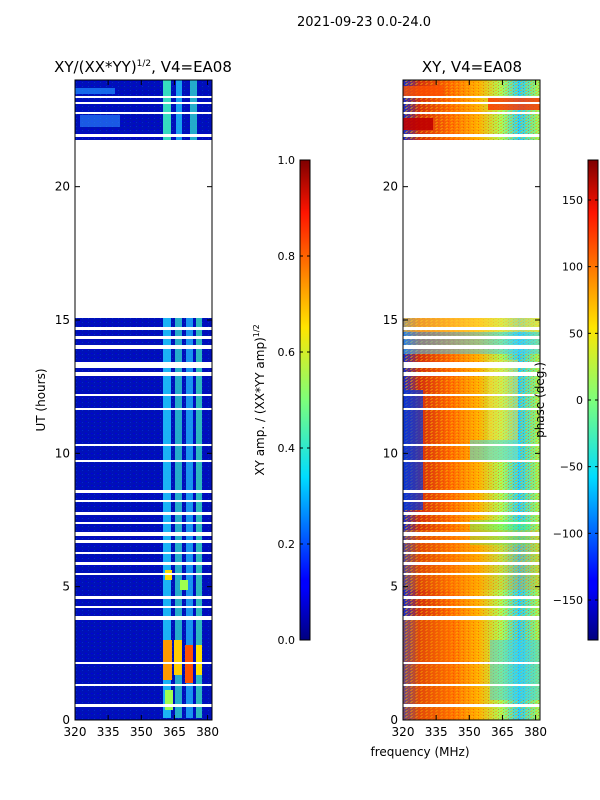  I want to click on amplitude-colorbar-tick-label: 0.2, so click(287, 544).